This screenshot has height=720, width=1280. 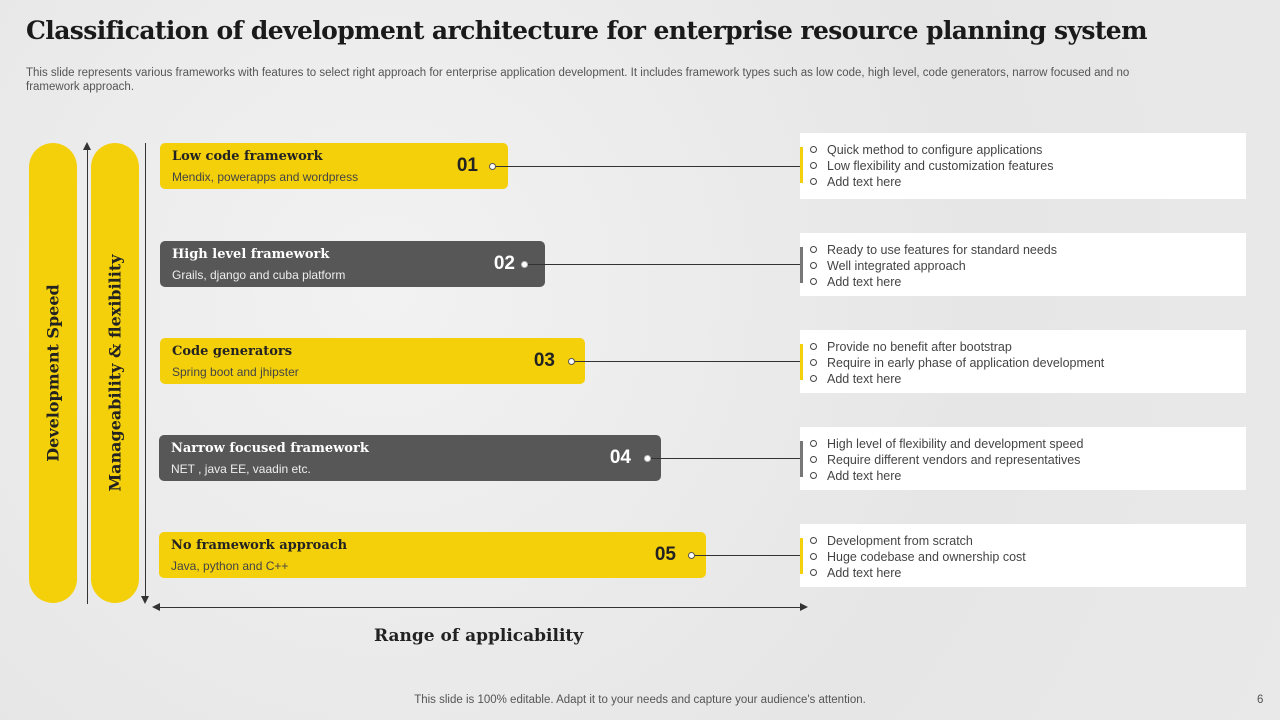 I want to click on manageability-pill: Manageability & flexibility, so click(x=115, y=373).